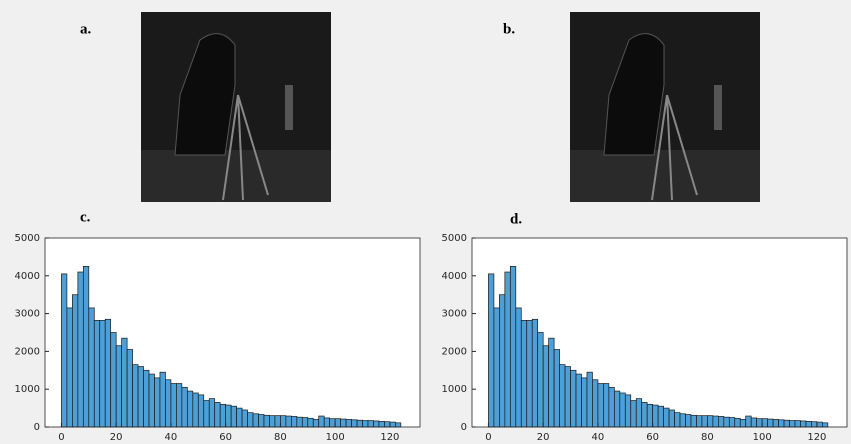 Image resolution: width=851 pixels, height=444 pixels. I want to click on image-label: a., so click(86, 29).